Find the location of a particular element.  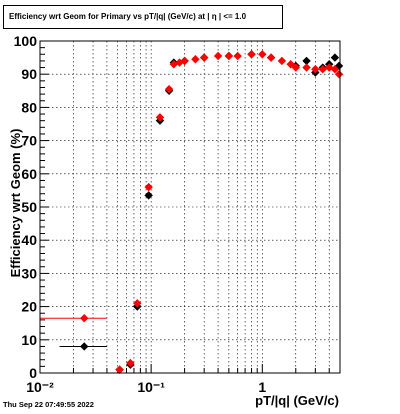

y-tick-label: 100 is located at coordinates (26, 41).